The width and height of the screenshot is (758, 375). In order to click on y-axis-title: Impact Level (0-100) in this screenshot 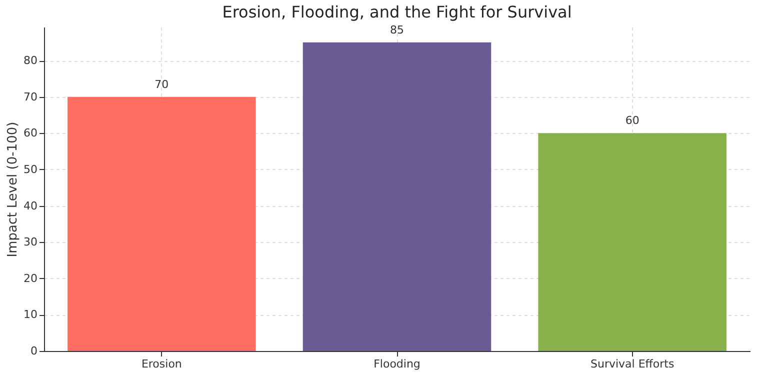, I will do `click(13, 190)`.